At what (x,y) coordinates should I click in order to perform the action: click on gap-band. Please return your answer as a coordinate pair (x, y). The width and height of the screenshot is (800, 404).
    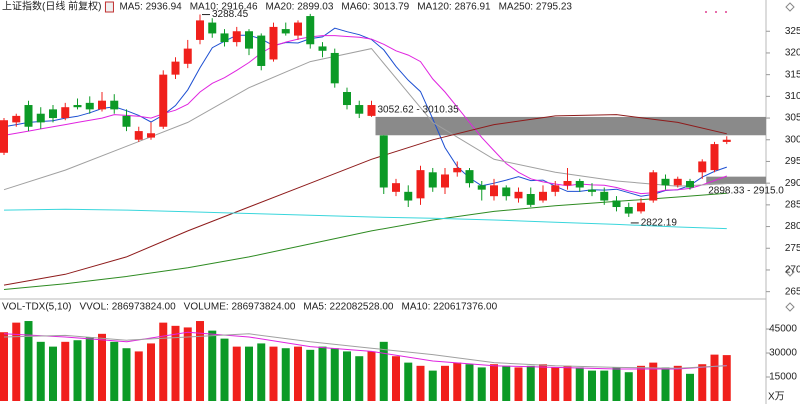
    Looking at the image, I should click on (570, 126).